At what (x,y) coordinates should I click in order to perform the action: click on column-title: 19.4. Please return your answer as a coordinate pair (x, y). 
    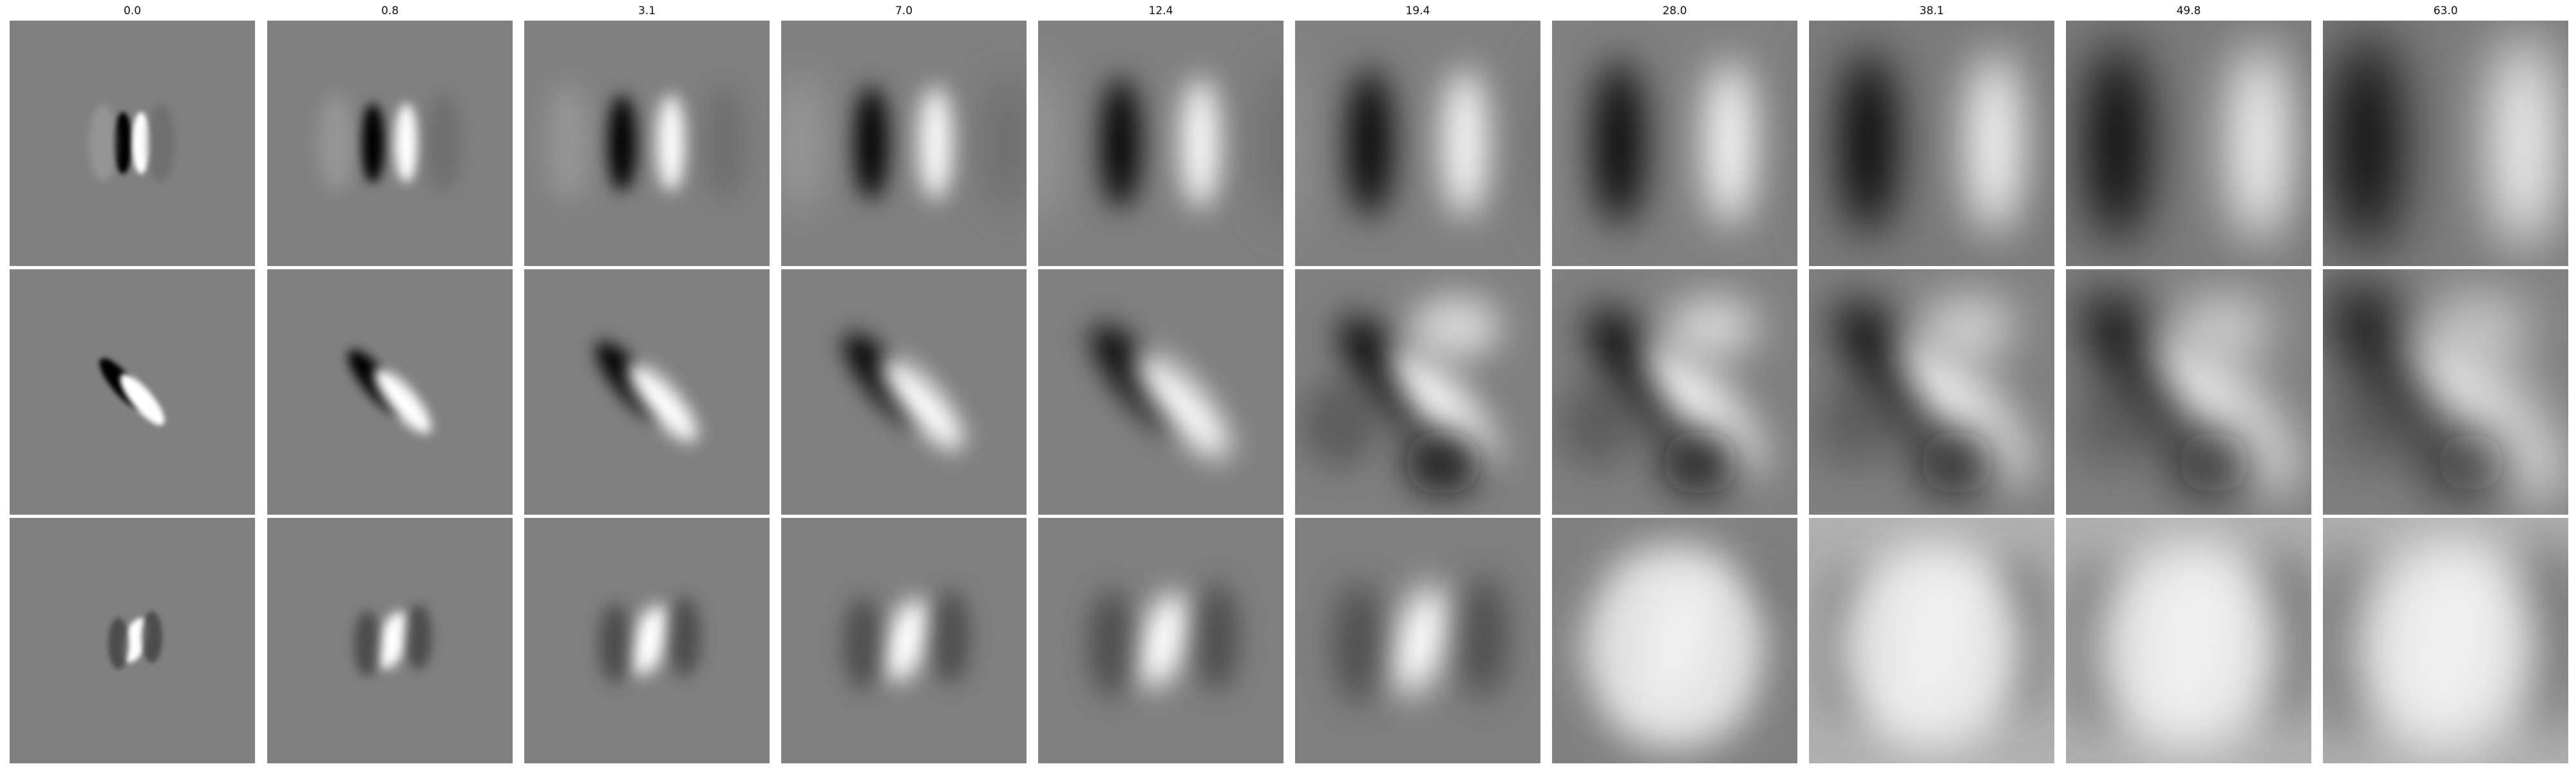
    Looking at the image, I should click on (1417, 11).